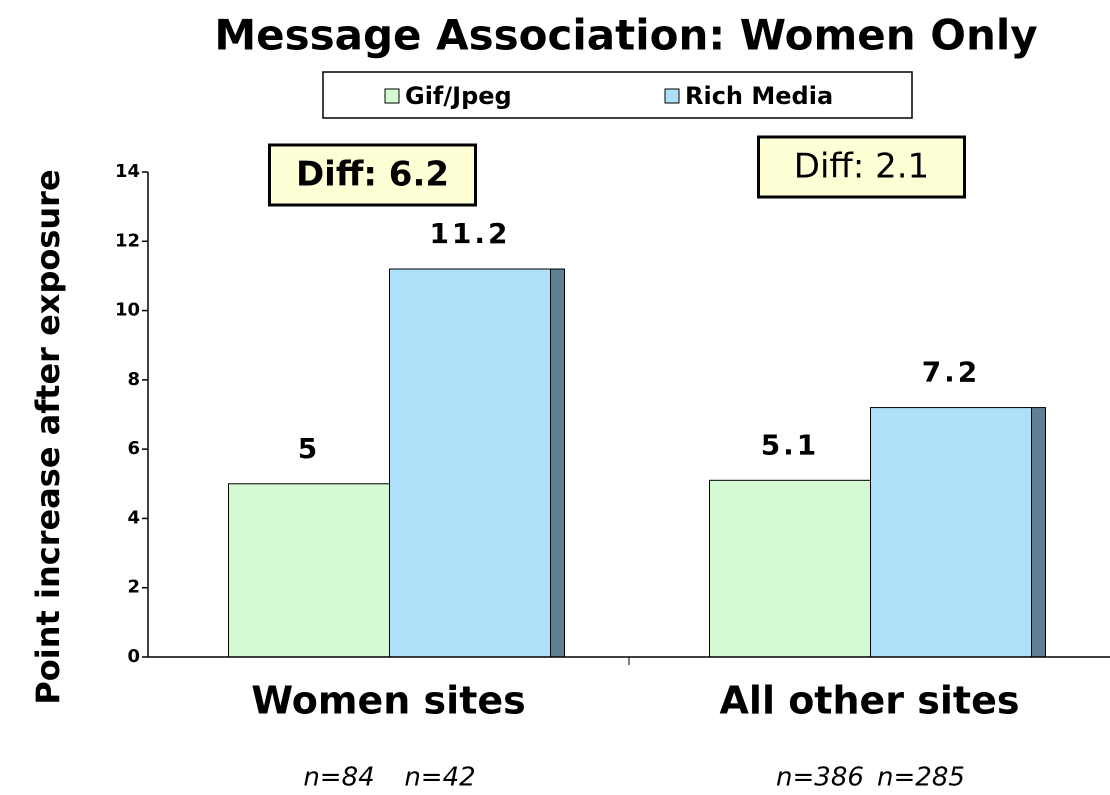 The width and height of the screenshot is (1110, 795). What do you see at coordinates (921, 778) in the screenshot?
I see `sample-label: n=285` at bounding box center [921, 778].